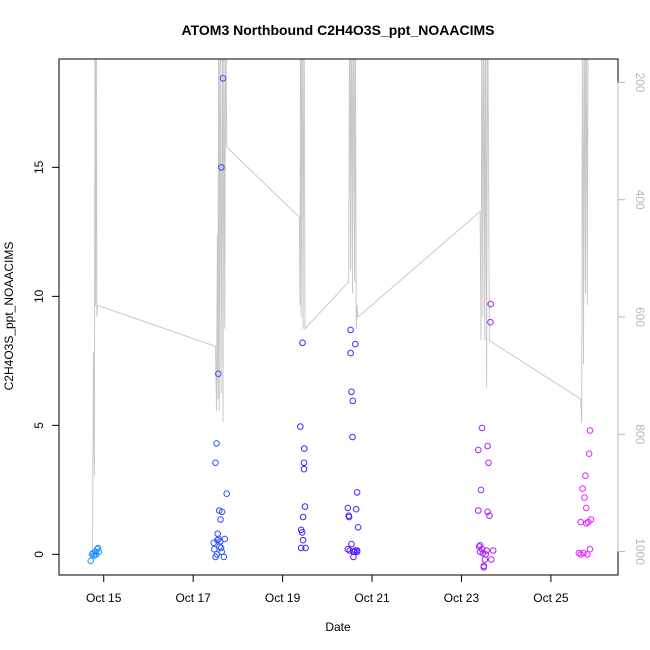 This screenshot has height=650, width=650. What do you see at coordinates (39, 296) in the screenshot?
I see `y-tick-label: 10` at bounding box center [39, 296].